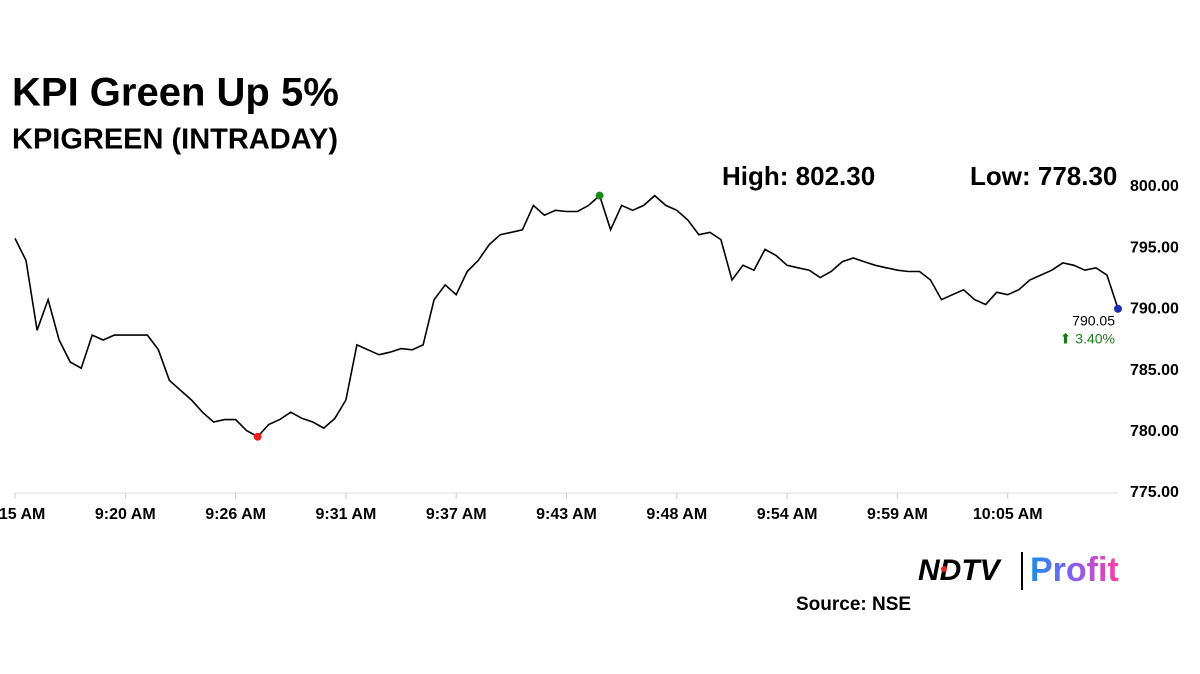 The width and height of the screenshot is (1200, 674). What do you see at coordinates (235, 514) in the screenshot?
I see `x-tick-label: 9:26 AM` at bounding box center [235, 514].